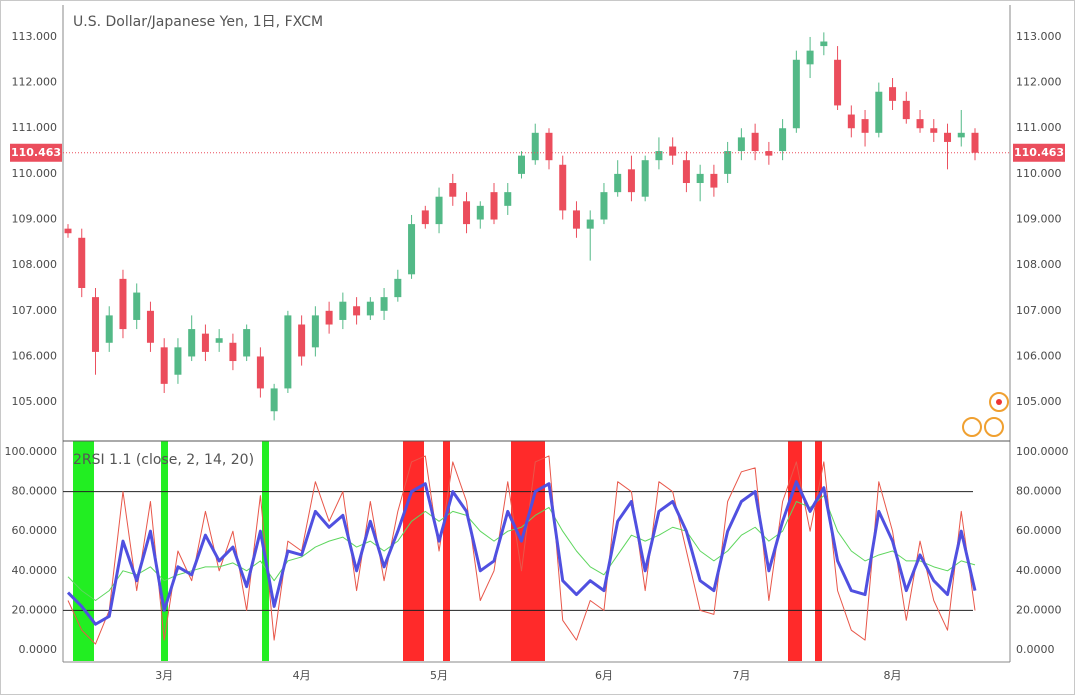  I want to click on x-tick-label: 5月, so click(439, 675).